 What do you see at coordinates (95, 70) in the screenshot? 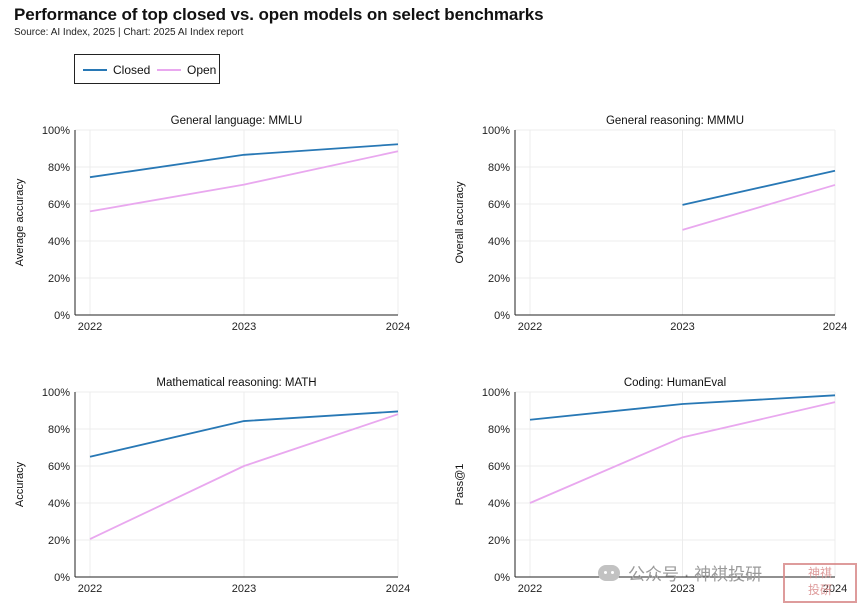
I see `legend-swatch-closed` at bounding box center [95, 70].